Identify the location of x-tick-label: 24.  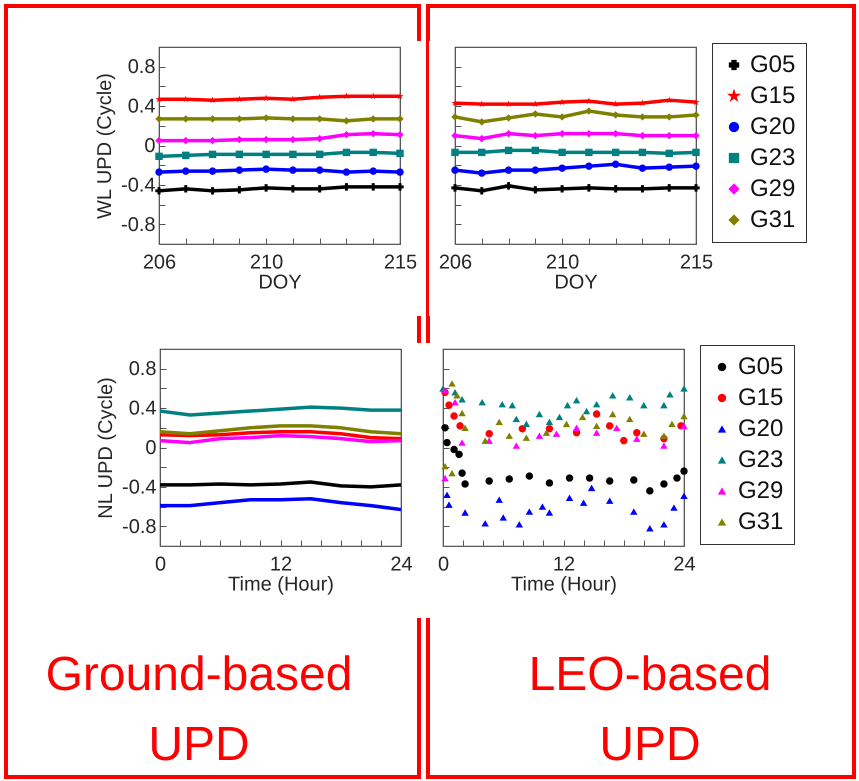
(401, 565).